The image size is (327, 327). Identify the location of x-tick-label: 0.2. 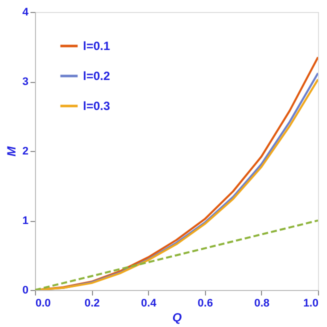
(92, 304).